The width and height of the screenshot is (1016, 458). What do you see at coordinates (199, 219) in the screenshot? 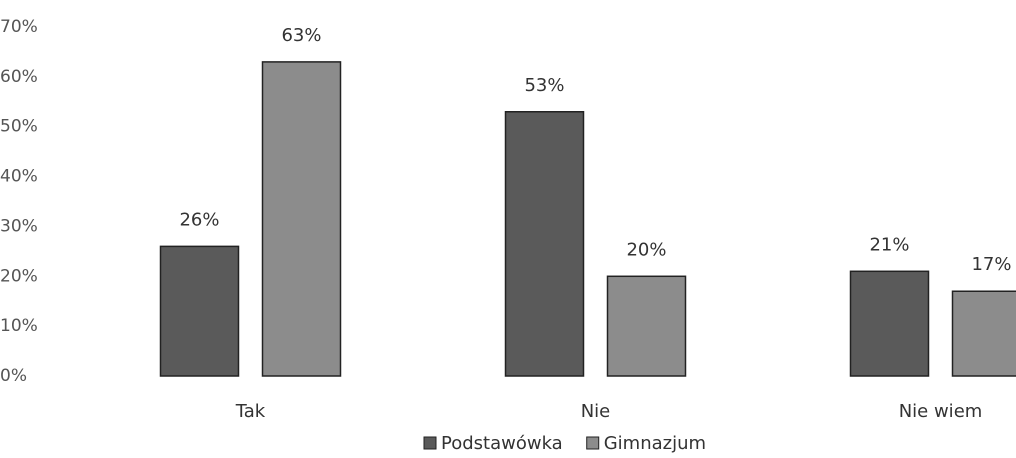
I see `data-label: 26%` at bounding box center [199, 219].